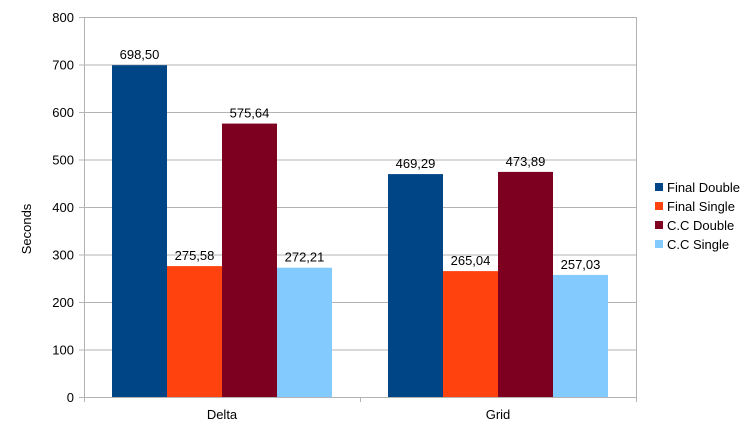 The width and height of the screenshot is (751, 430). I want to click on legend-label: C.C Double, so click(700, 225).